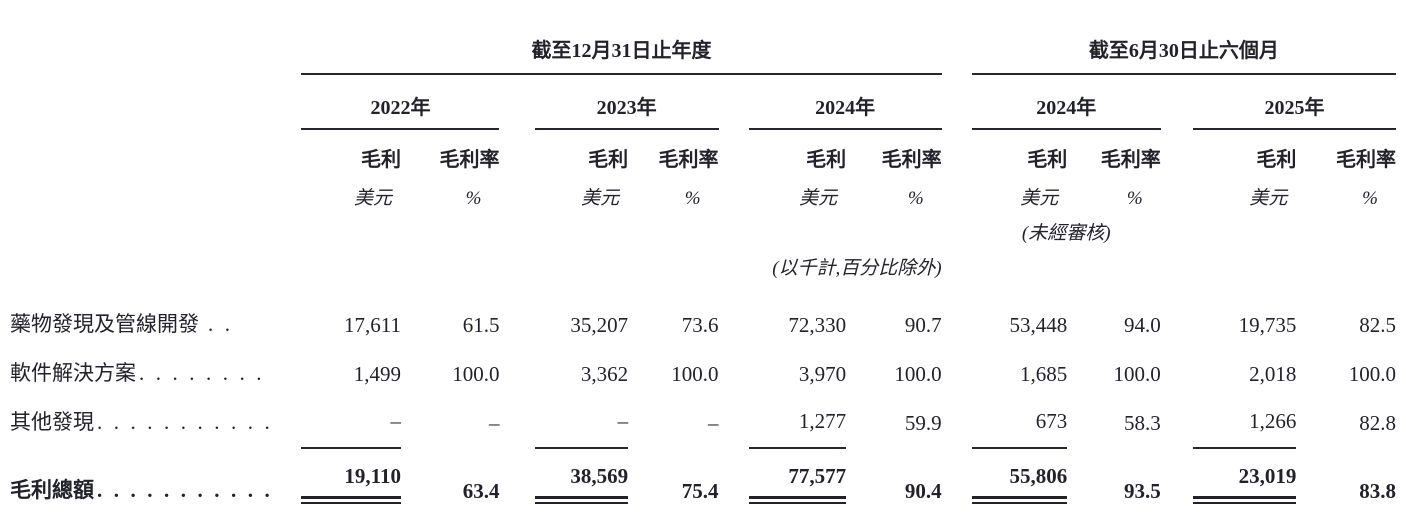 This screenshot has height=518, width=1406. Describe the element at coordinates (52, 422) in the screenshot. I see `row-label-text: 其他發現` at that location.